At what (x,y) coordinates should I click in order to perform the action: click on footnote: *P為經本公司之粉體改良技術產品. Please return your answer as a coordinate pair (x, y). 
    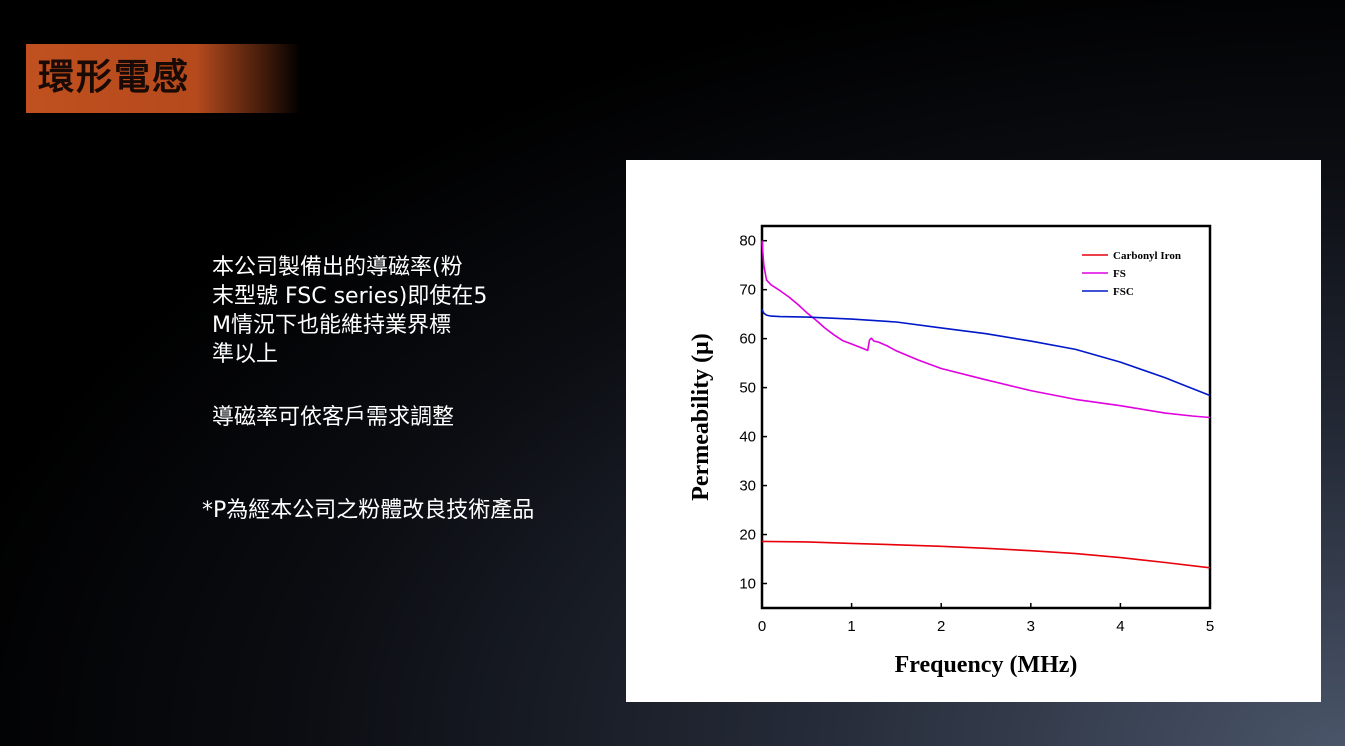
    Looking at the image, I should click on (368, 510).